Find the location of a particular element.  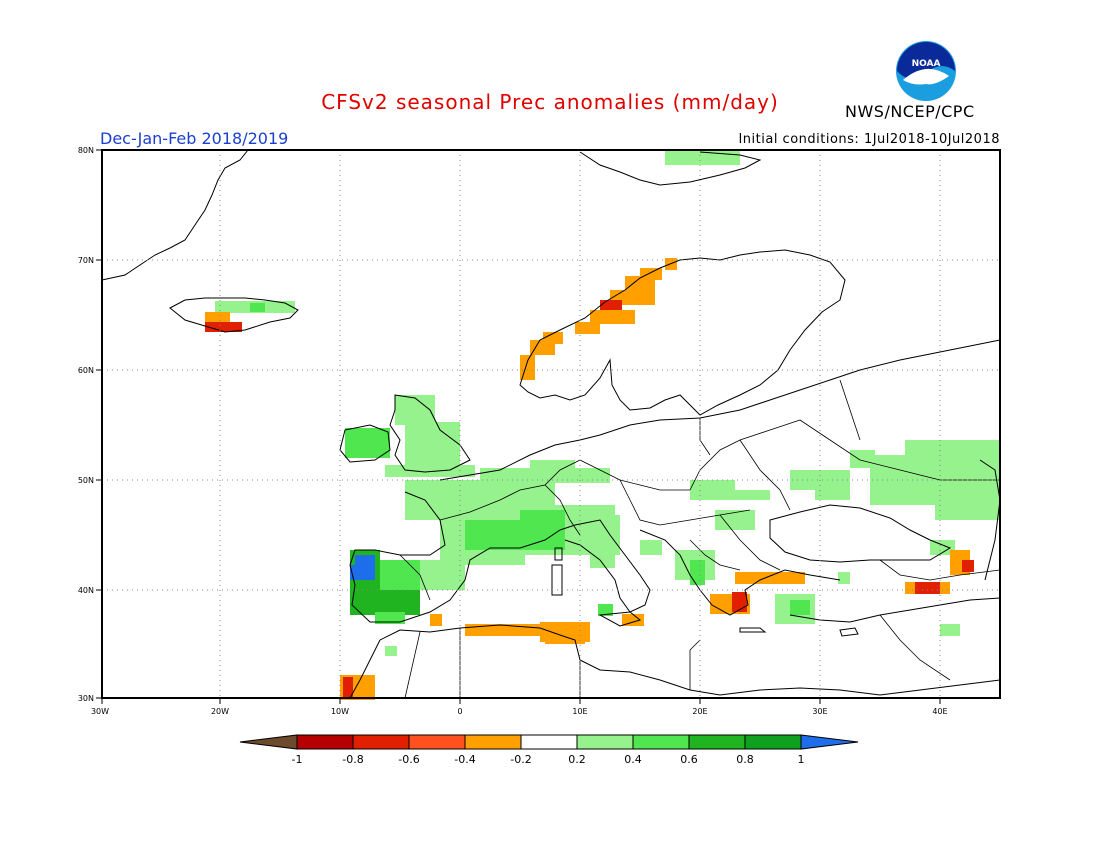

lat-tick-50n: 50N is located at coordinates (86, 480).